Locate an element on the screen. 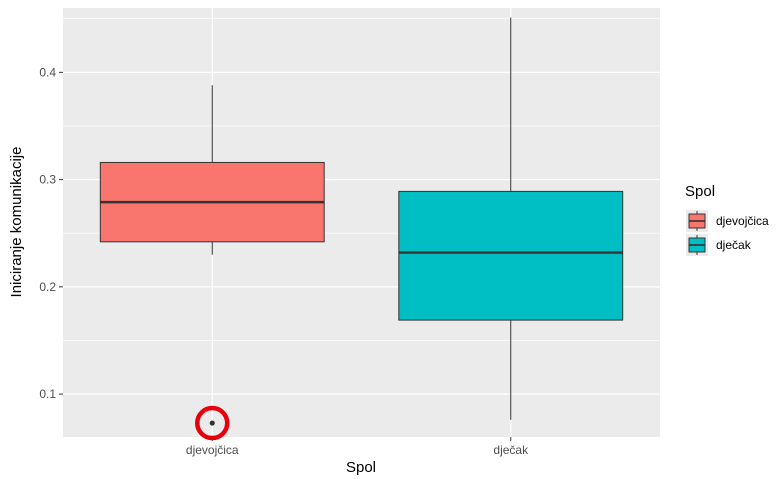 The width and height of the screenshot is (781, 479). y-tick-label: 0.1 is located at coordinates (47, 394).